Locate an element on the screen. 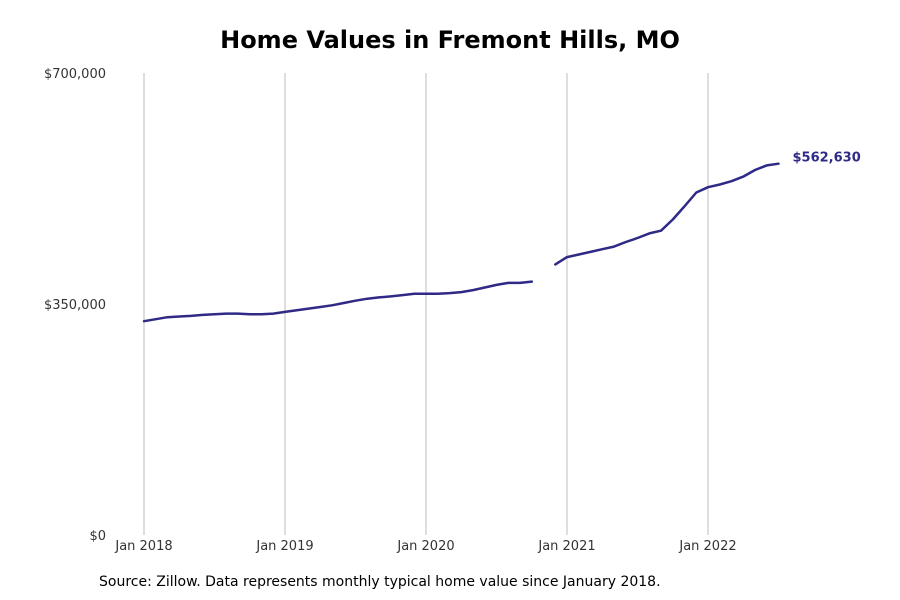 The width and height of the screenshot is (900, 600). end-labels: $562,630 is located at coordinates (827, 158).